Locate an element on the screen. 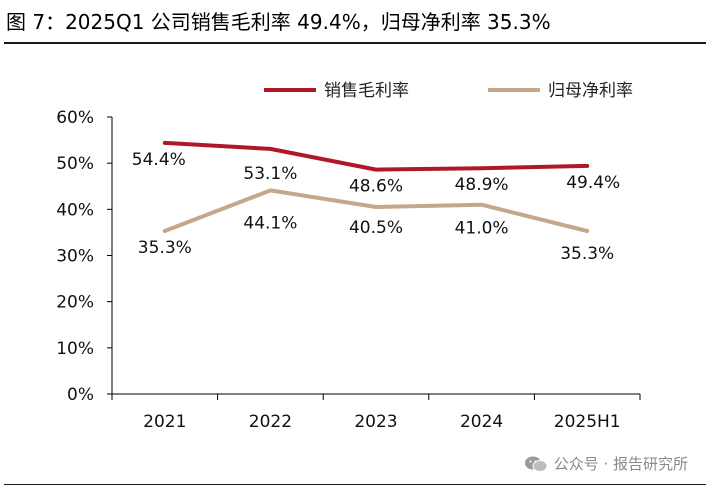 The image size is (710, 488). y-tick-label: 20% is located at coordinates (75, 303).